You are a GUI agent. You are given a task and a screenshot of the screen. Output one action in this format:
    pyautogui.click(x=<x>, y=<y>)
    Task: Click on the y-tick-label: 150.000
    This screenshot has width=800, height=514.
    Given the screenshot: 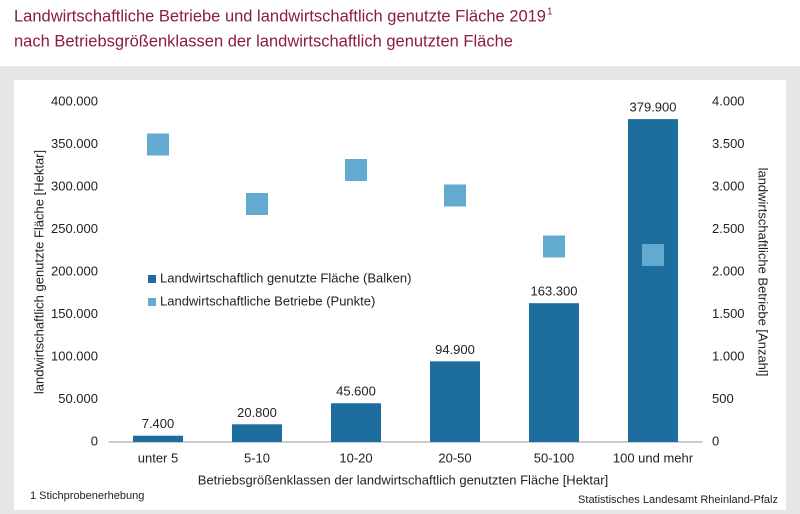 What is the action you would take?
    pyautogui.click(x=74, y=313)
    